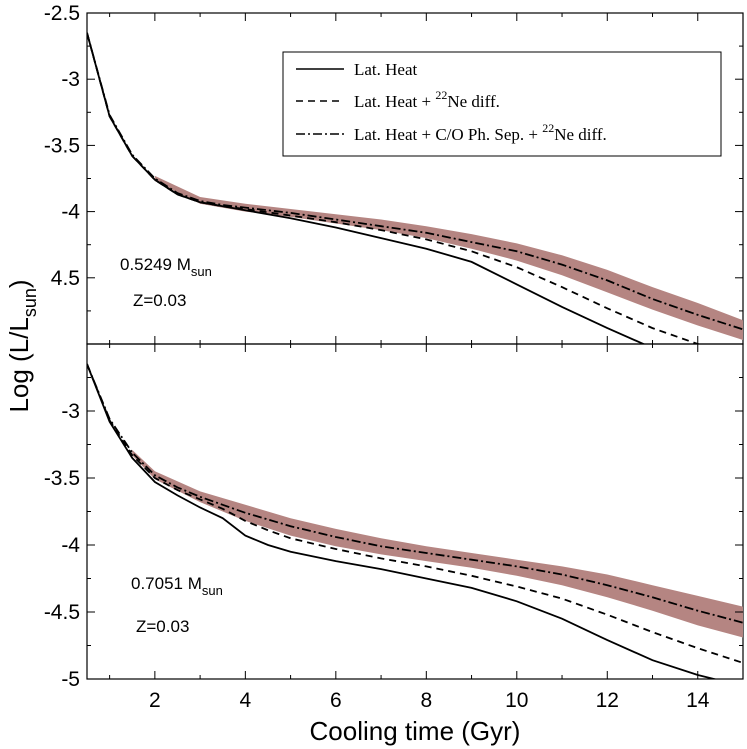  What do you see at coordinates (62, 478) in the screenshot?
I see `bottom-y-tick-label: -3.5` at bounding box center [62, 478].